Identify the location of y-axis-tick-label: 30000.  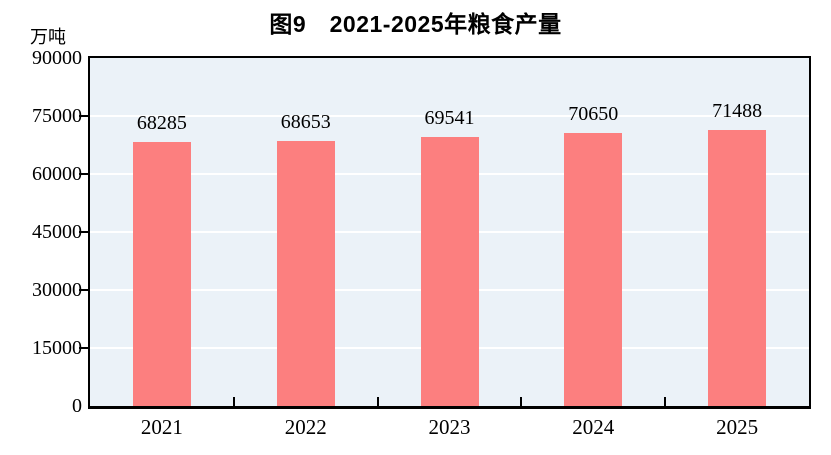
(57, 290).